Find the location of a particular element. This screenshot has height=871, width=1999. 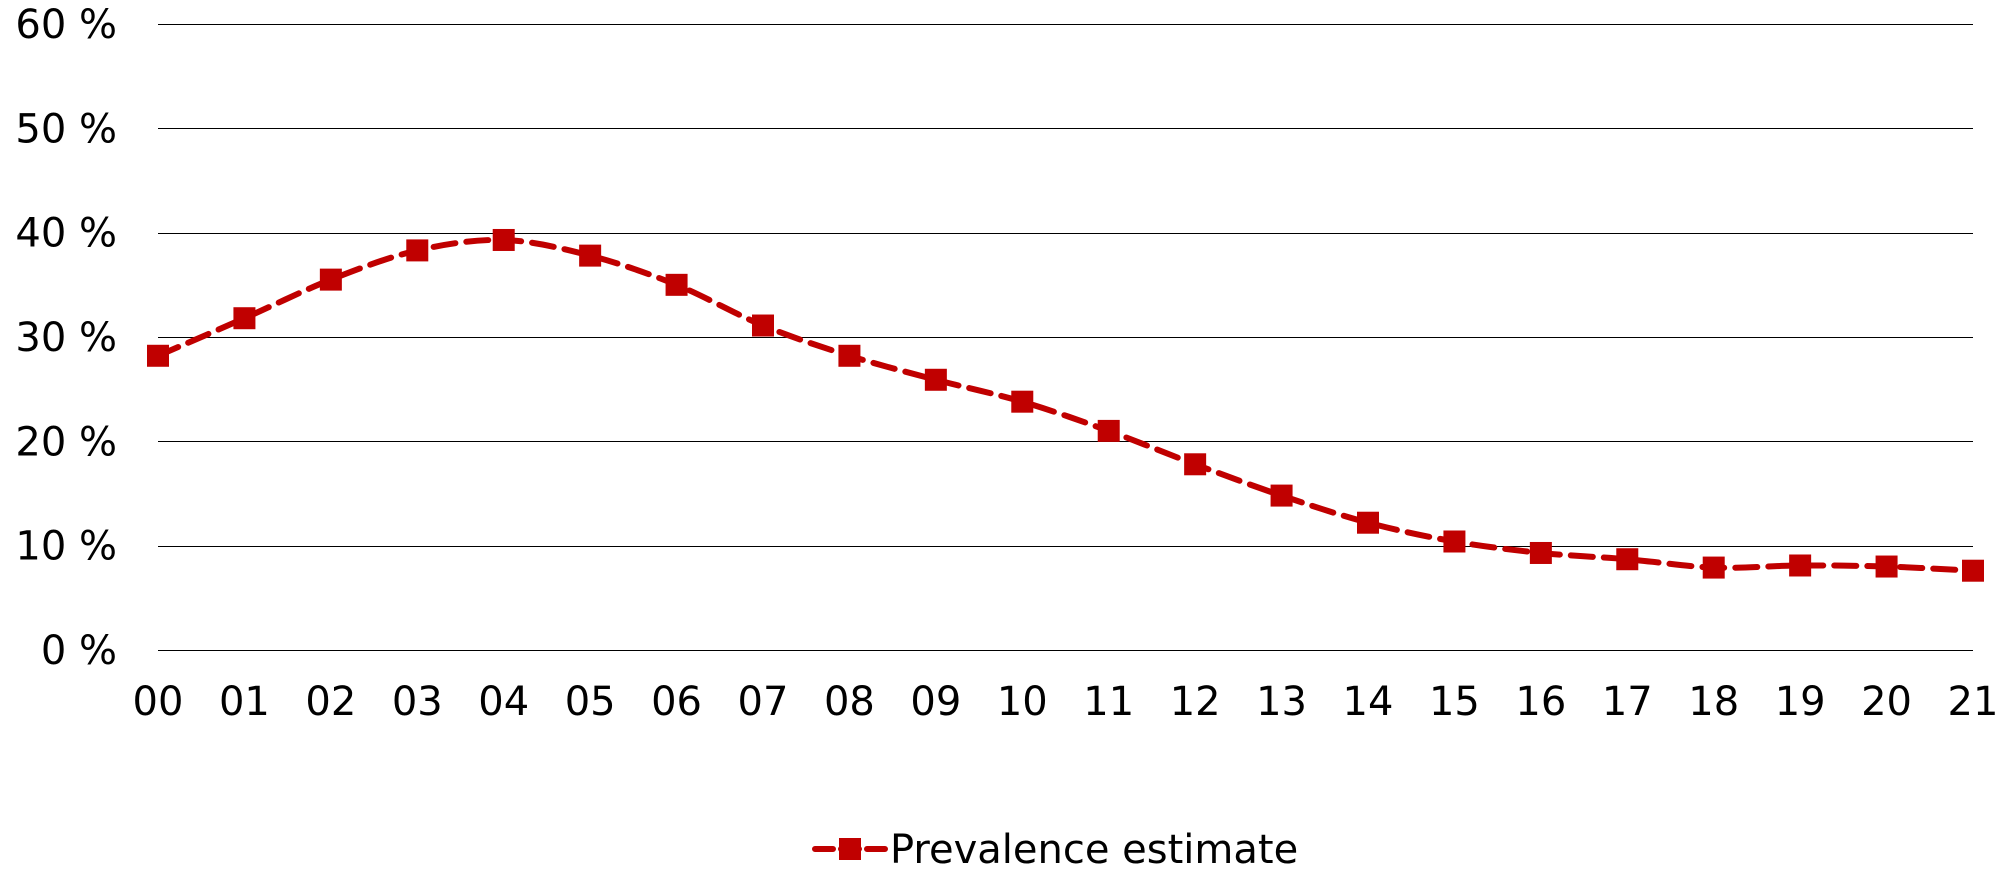

x-tick-label-17: 17 is located at coordinates (1627, 702).